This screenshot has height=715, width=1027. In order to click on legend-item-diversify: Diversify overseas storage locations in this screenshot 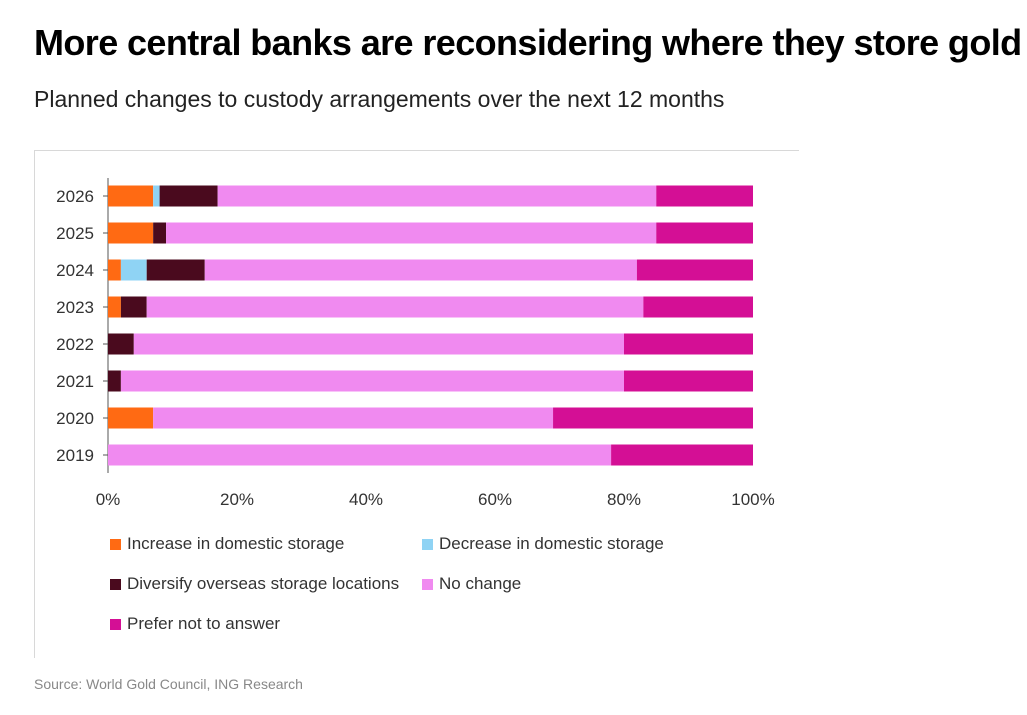, I will do `click(254, 584)`.